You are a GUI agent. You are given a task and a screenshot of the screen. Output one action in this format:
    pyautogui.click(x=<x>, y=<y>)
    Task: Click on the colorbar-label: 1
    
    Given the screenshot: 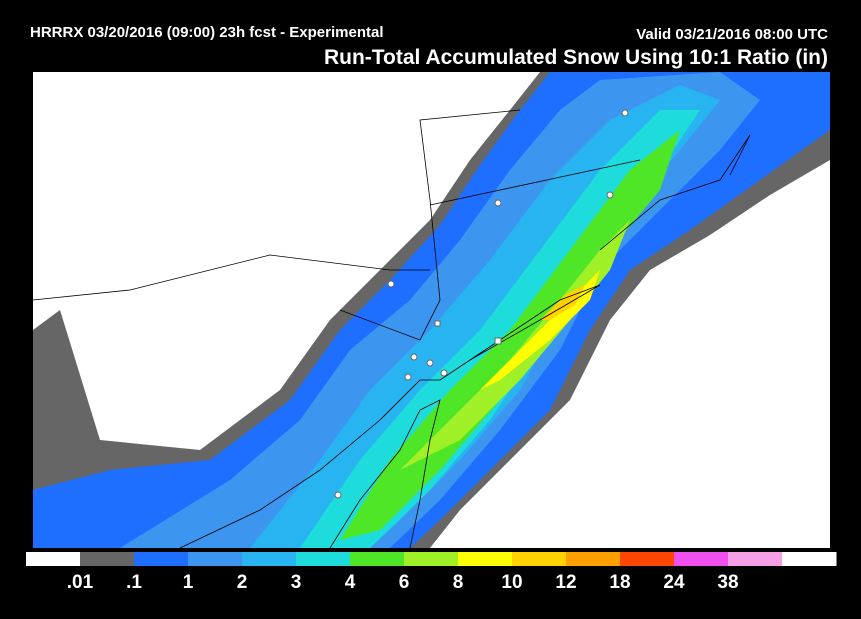 What is the action you would take?
    pyautogui.click(x=188, y=582)
    